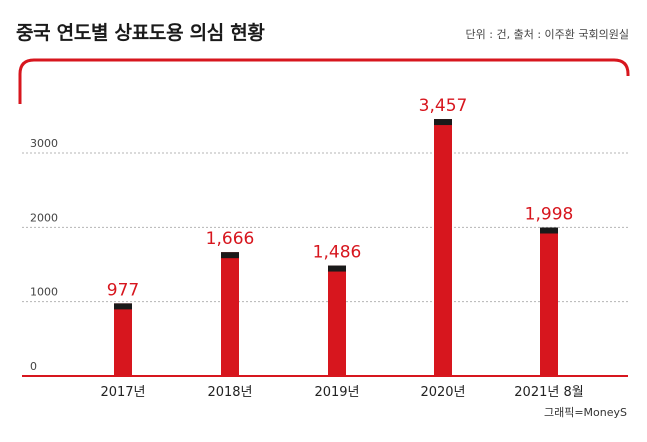 The height and width of the screenshot is (442, 647). Describe the element at coordinates (44, 217) in the screenshot. I see `y-tick-label: 2000` at that location.